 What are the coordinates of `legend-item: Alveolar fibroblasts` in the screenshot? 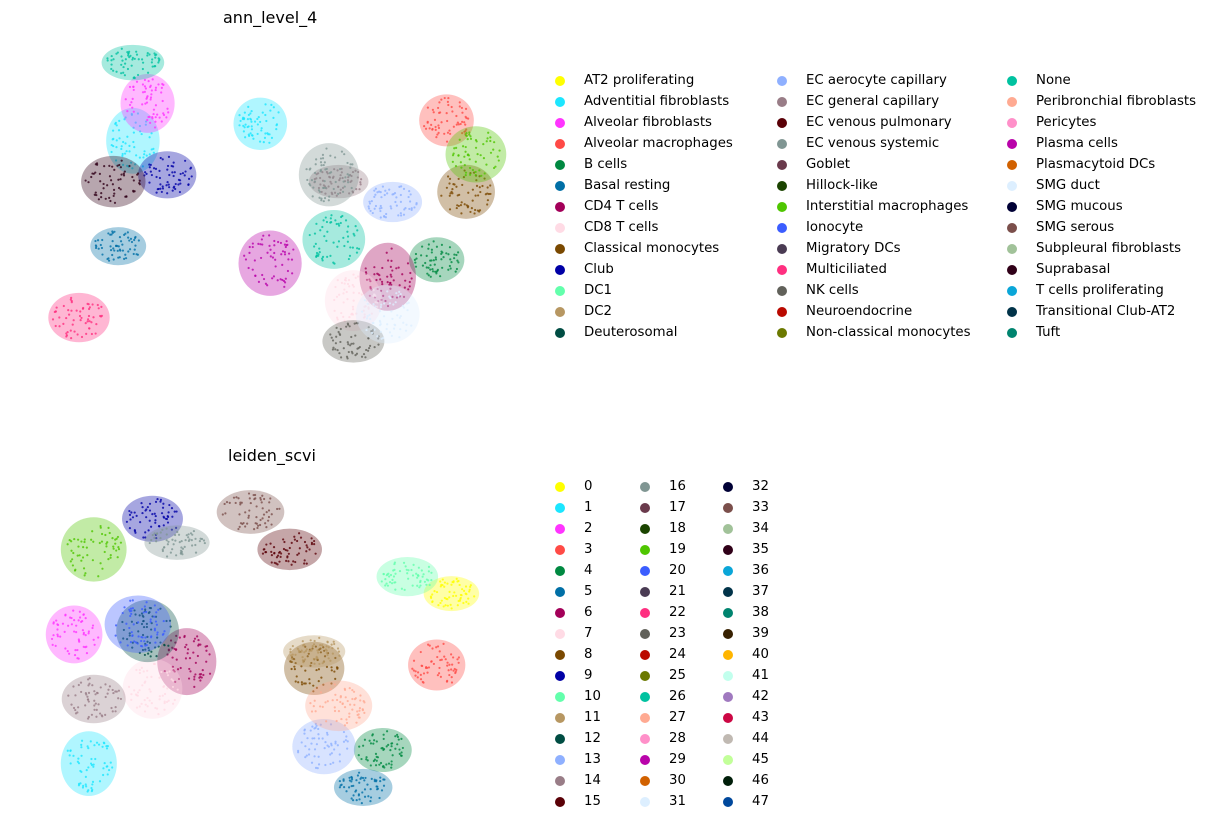 It's located at (633, 122).